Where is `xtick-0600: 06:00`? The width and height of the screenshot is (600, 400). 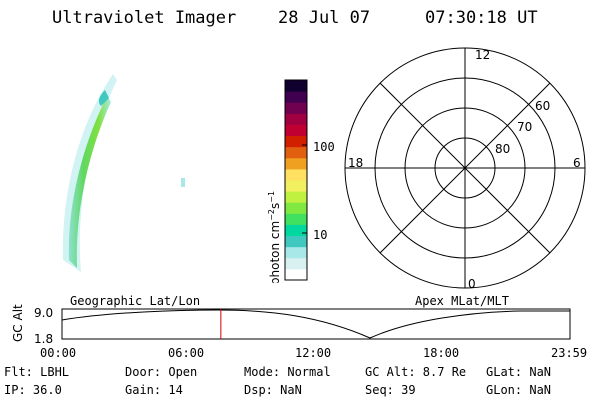
xtick-0600: 06:00 is located at coordinates (186, 353).